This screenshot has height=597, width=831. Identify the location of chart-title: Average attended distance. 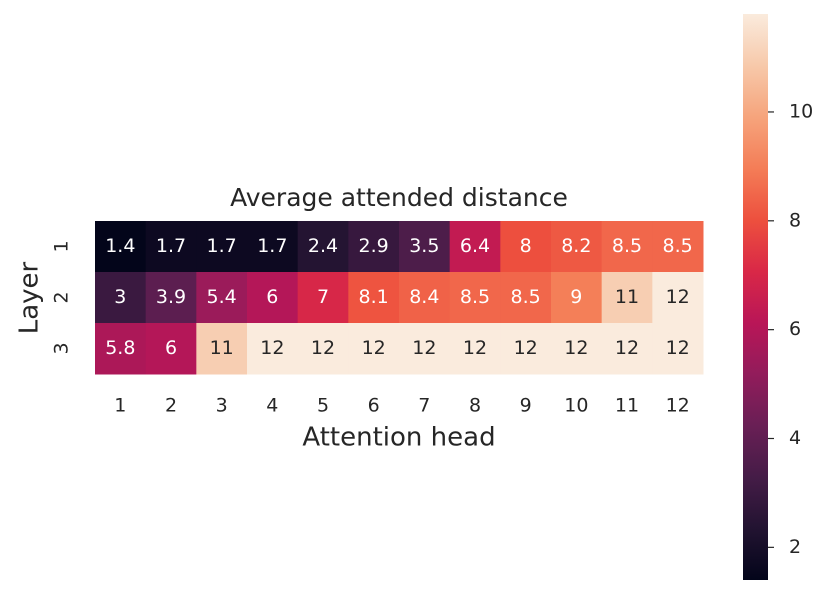
(399, 197).